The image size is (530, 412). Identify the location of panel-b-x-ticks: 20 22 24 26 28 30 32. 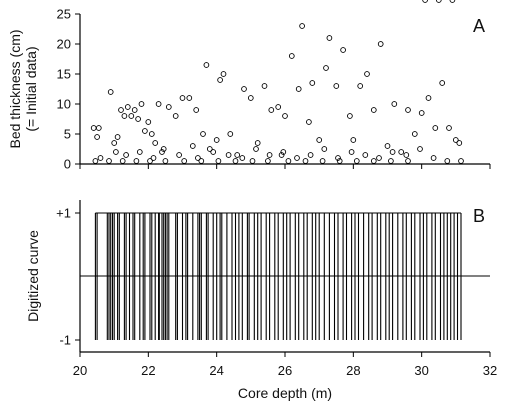
(285, 365).